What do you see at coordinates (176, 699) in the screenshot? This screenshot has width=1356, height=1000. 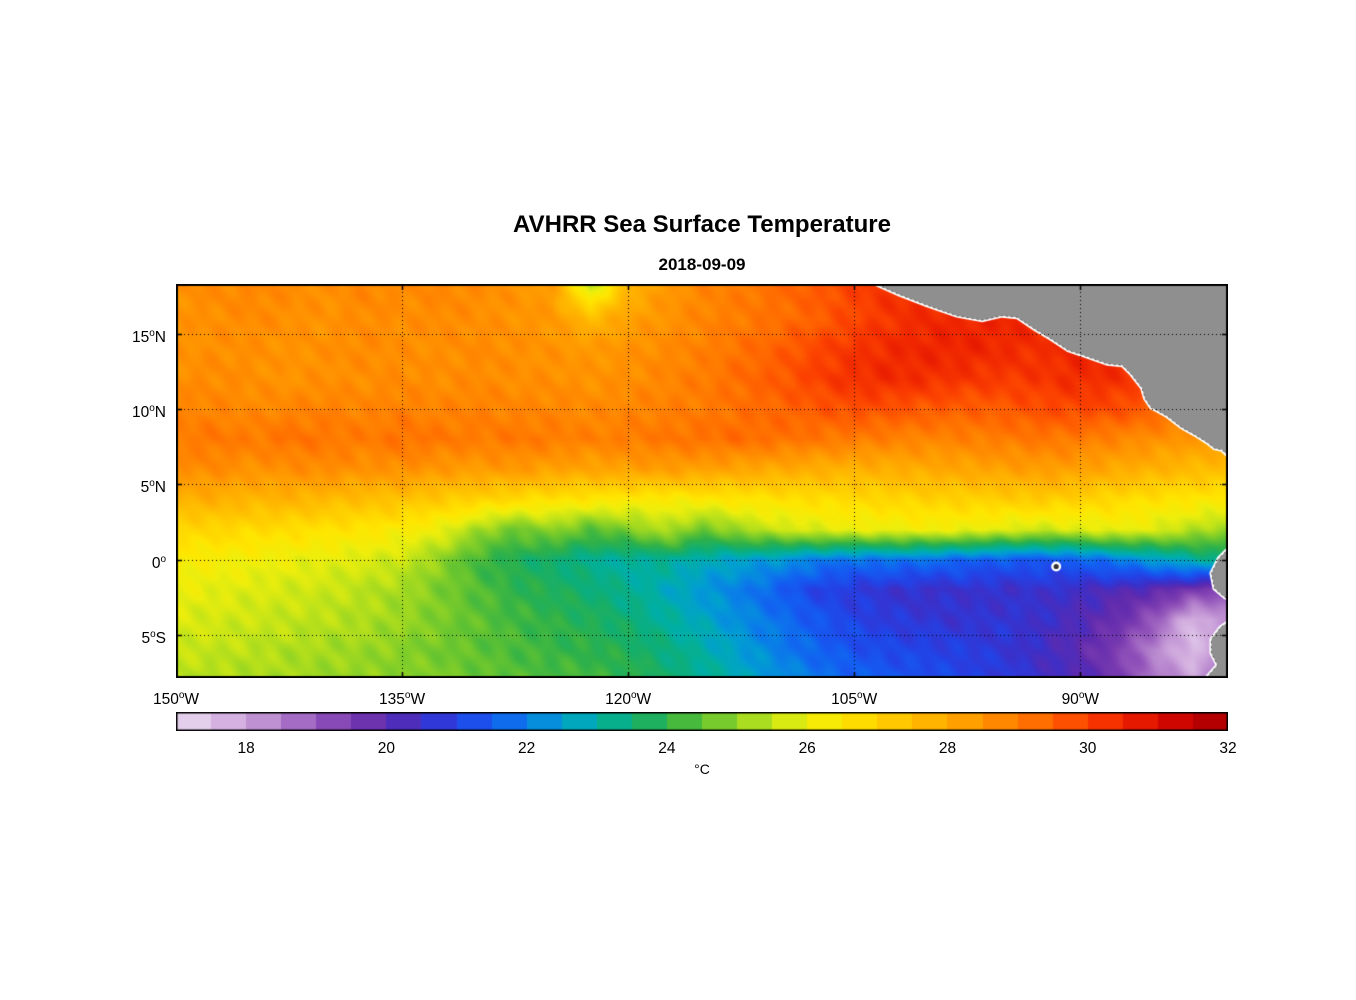 I see `x-tick-label: 150oW` at bounding box center [176, 699].